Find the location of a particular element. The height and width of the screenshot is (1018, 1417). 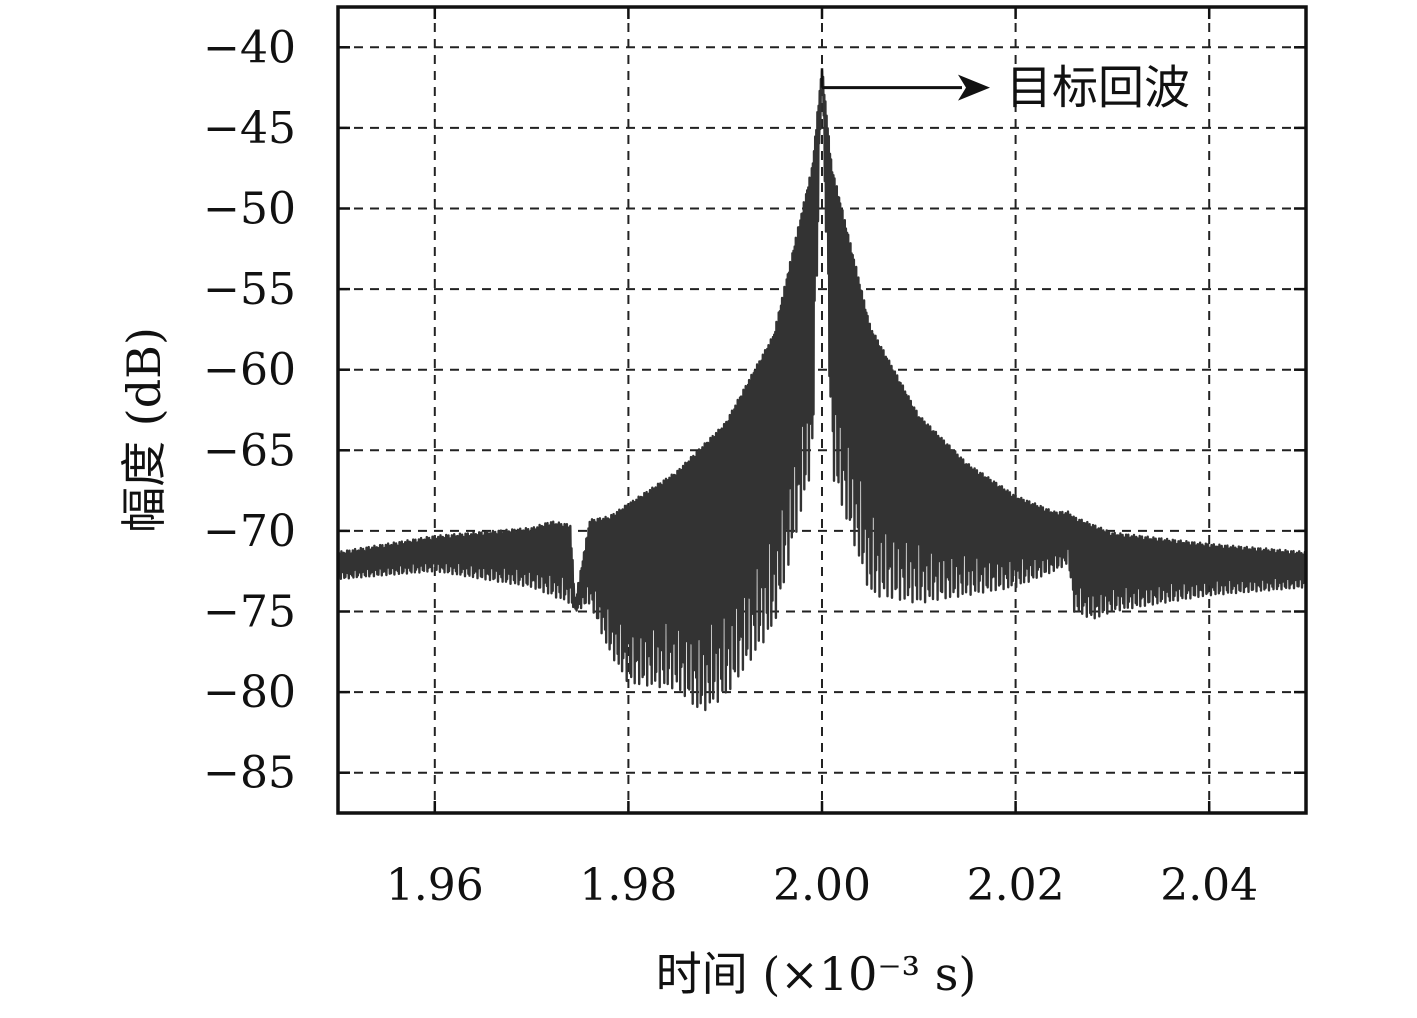

x-tick-label: 1.98 is located at coordinates (628, 885).